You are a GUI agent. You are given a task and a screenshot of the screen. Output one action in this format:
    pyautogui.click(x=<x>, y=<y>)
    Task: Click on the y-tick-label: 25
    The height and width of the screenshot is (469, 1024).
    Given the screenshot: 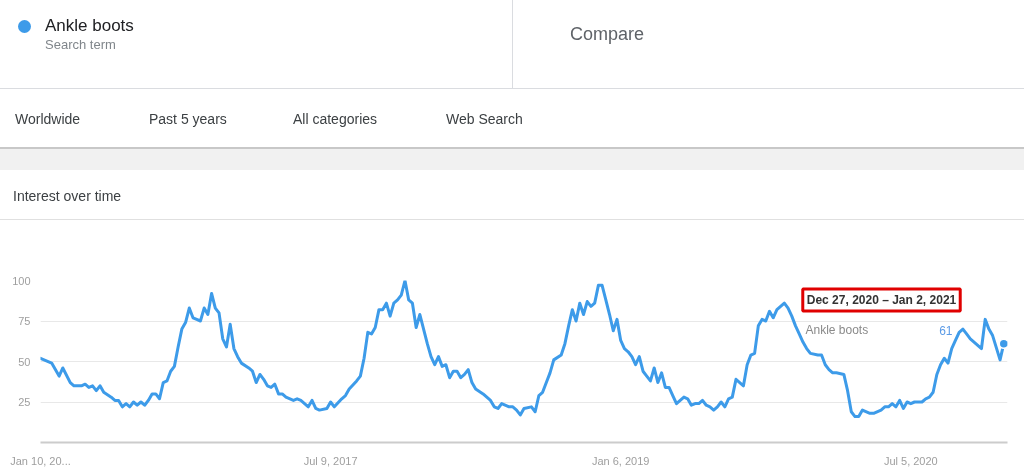 What is the action you would take?
    pyautogui.click(x=24, y=402)
    